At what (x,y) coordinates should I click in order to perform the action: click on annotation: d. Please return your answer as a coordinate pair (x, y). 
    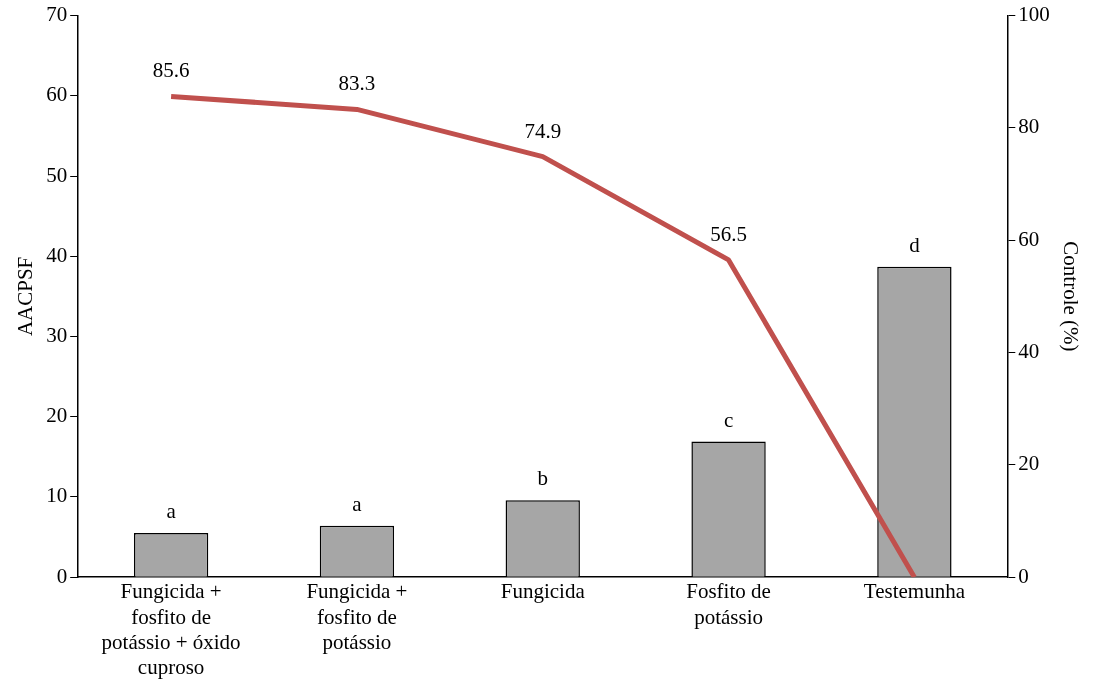
    Looking at the image, I should click on (915, 244).